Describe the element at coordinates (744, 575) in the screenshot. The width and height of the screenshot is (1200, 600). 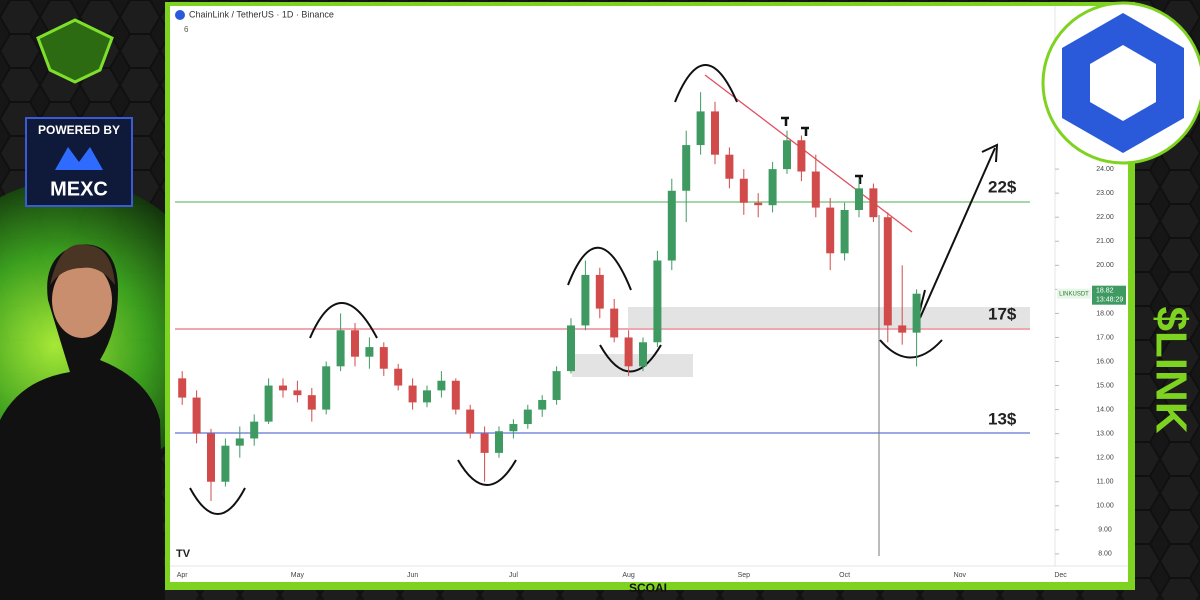
I see `x-tick-label: Sep` at that location.